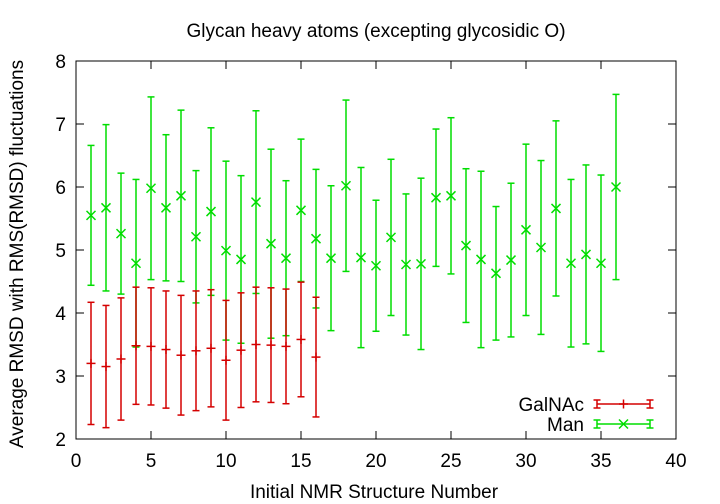 This screenshot has height=504, width=720. Describe the element at coordinates (60, 62) in the screenshot. I see `y-tick-label: 8` at that location.